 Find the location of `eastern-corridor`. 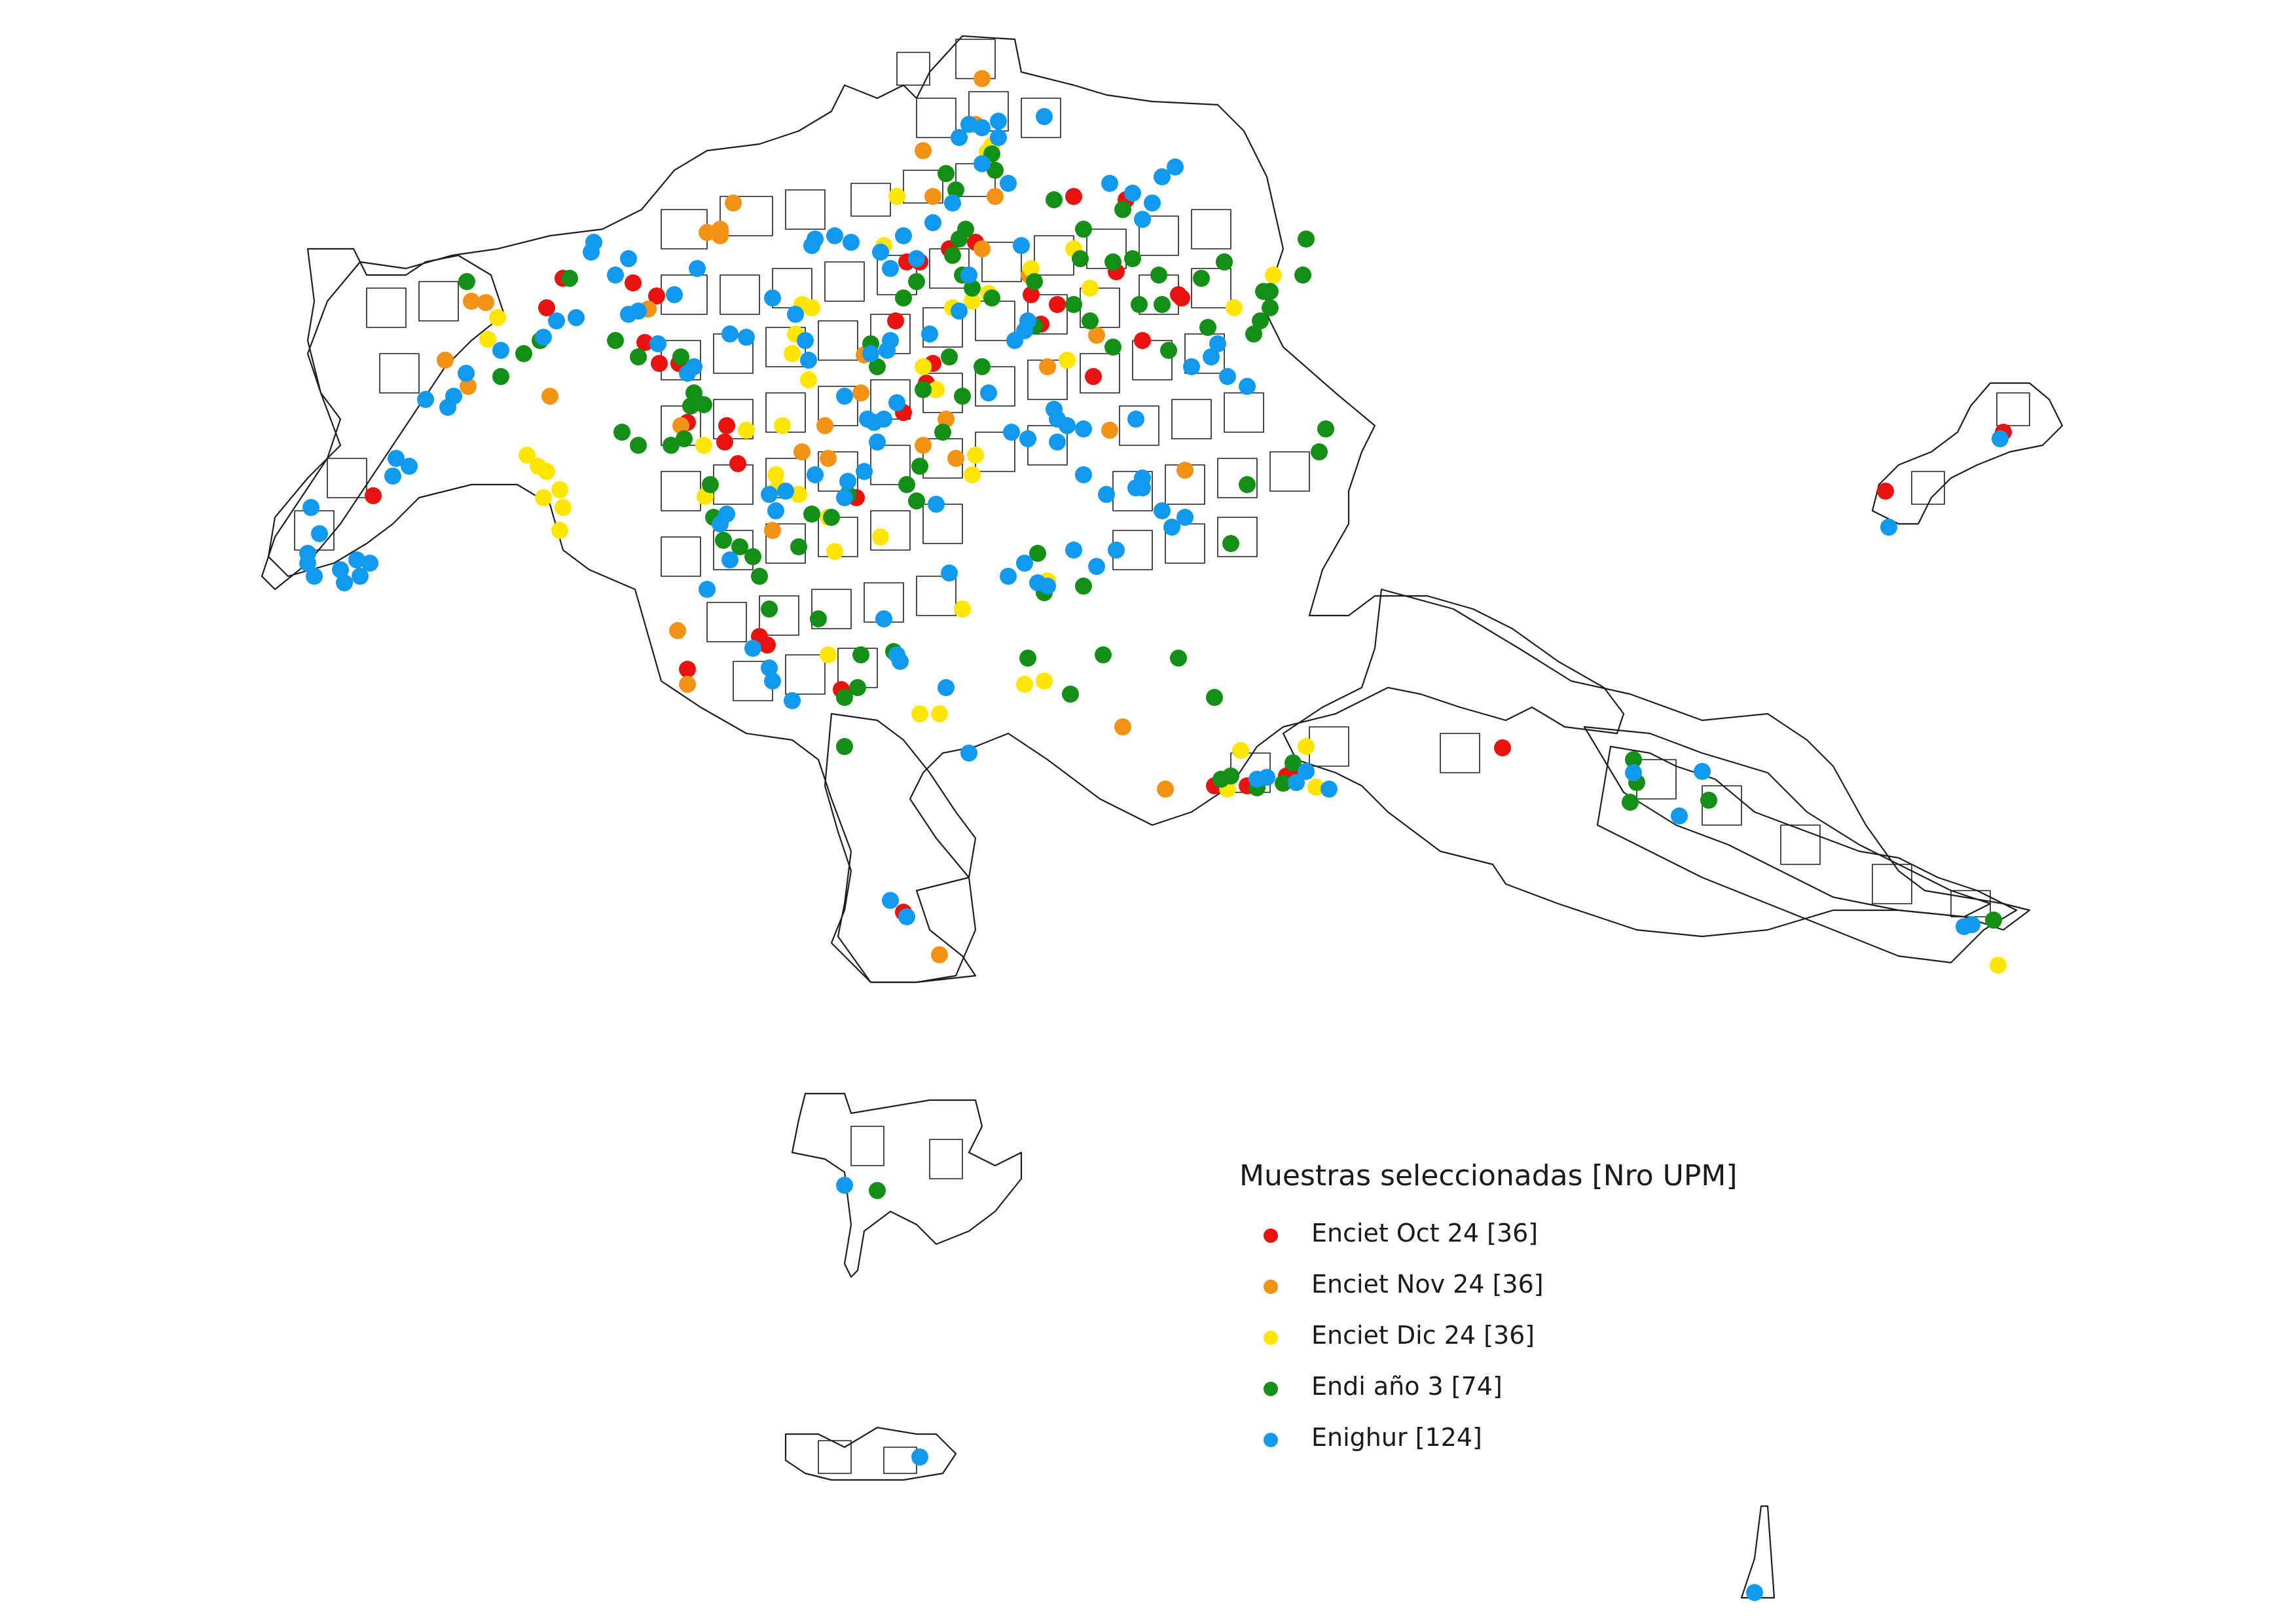

eastern-corridor is located at coordinates (1656, 763).